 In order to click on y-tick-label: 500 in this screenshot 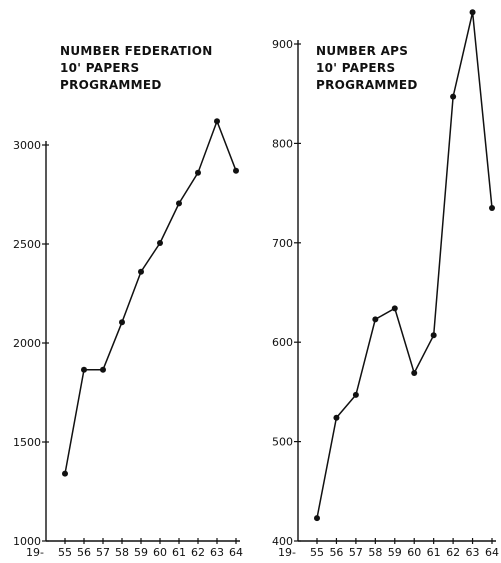, I will do `click(282, 442)`.